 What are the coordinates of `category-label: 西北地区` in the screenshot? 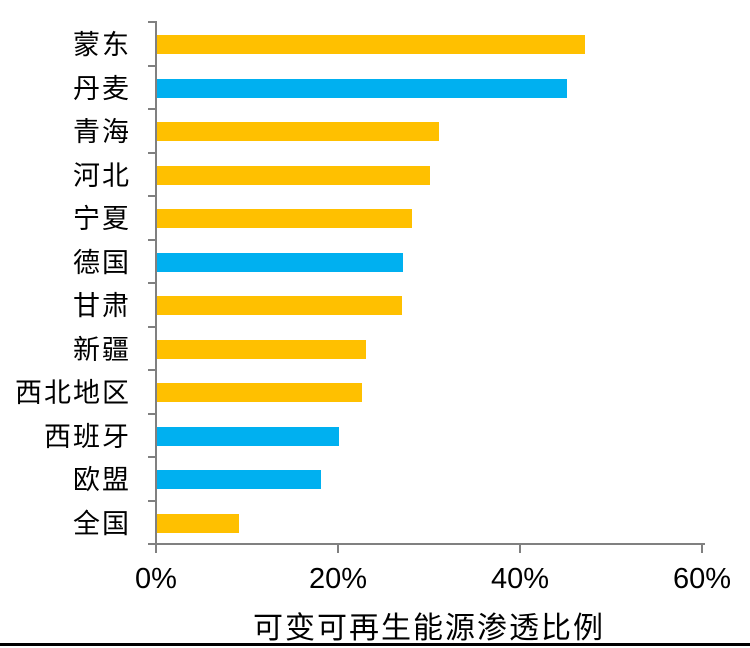 It's located at (73, 394).